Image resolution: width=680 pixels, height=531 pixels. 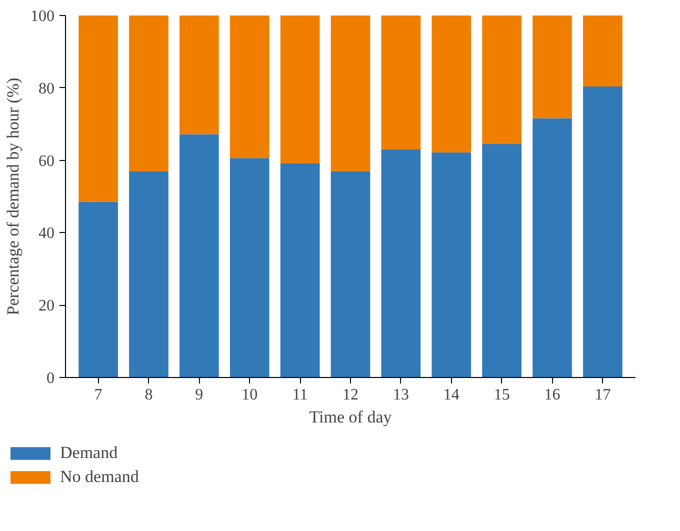 I want to click on x-tick-label: 10, so click(x=250, y=395).